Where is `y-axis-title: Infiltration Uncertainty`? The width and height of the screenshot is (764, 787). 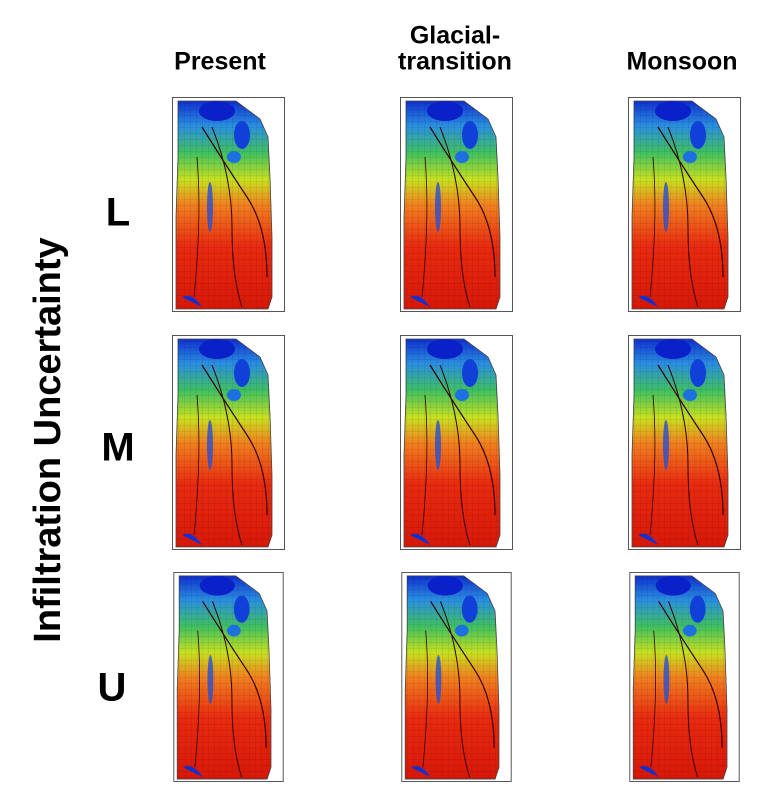 y-axis-title: Infiltration Uncertainty is located at coordinates (48, 439).